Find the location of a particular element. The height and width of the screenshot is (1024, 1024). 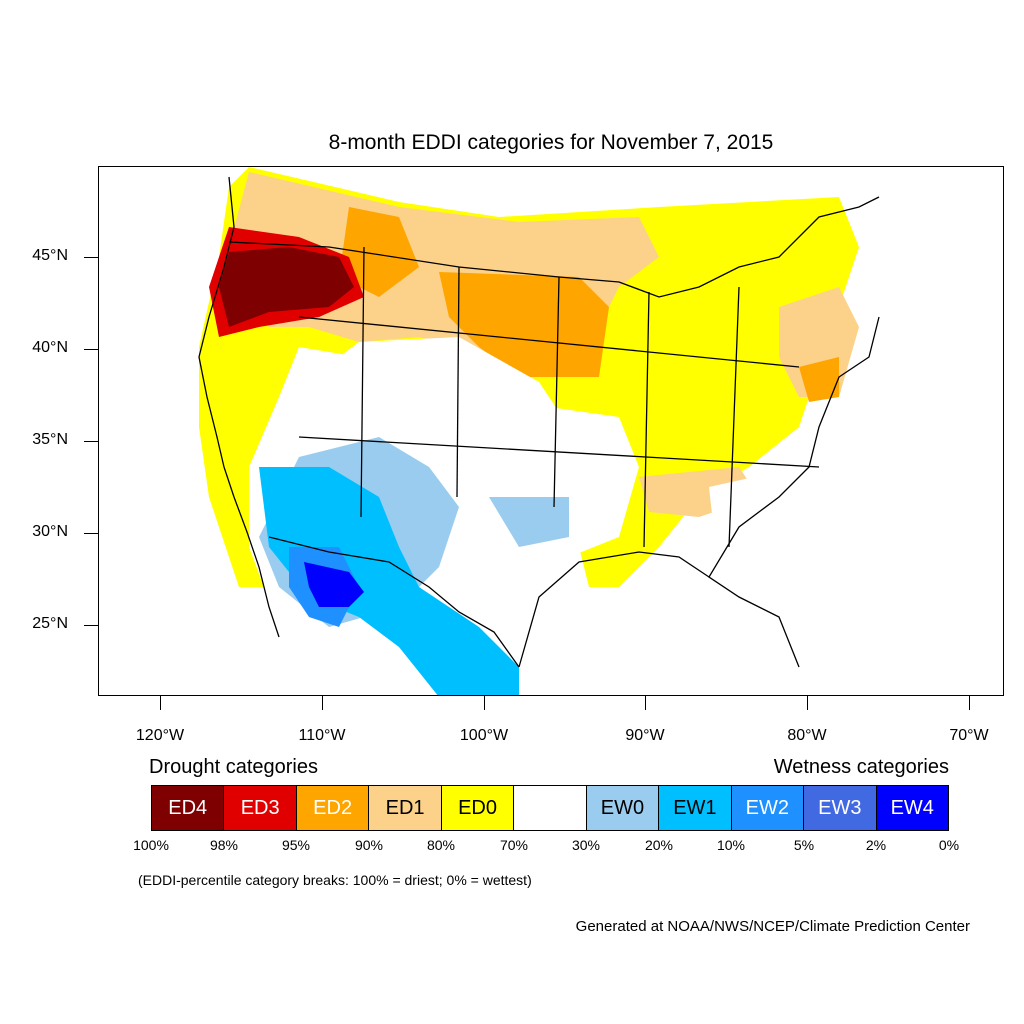

legend-cell-normal is located at coordinates (550, 808).